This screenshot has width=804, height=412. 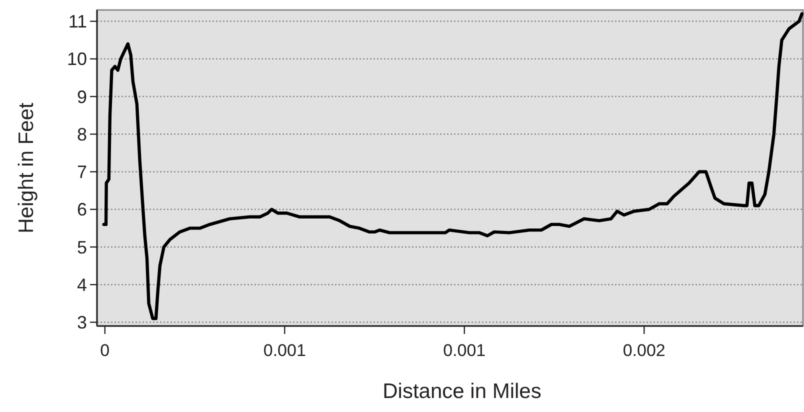 What do you see at coordinates (81, 134) in the screenshot?
I see `y-tick-label: 8` at bounding box center [81, 134].